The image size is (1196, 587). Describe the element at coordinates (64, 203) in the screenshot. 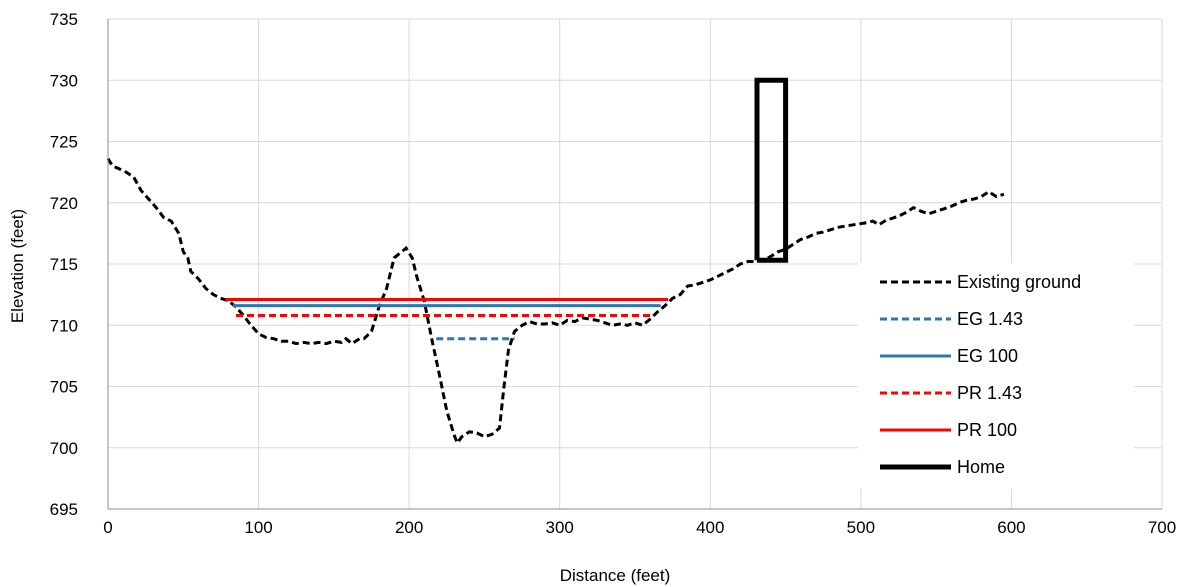

I see `y-tick-label: 720` at that location.